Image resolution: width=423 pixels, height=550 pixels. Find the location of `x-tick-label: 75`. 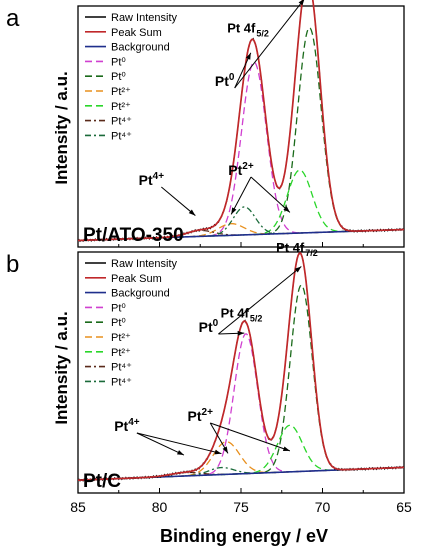

x-tick-label: 75 is located at coordinates (241, 507).